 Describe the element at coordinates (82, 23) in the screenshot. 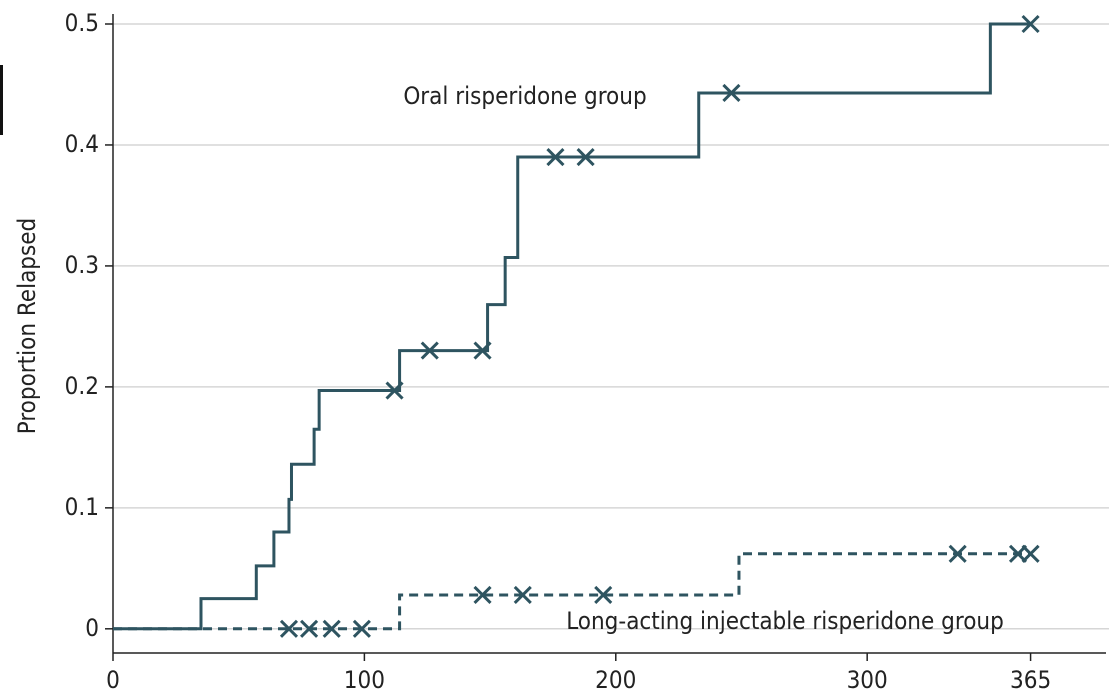

I see `y-tick-label: 0.5` at that location.